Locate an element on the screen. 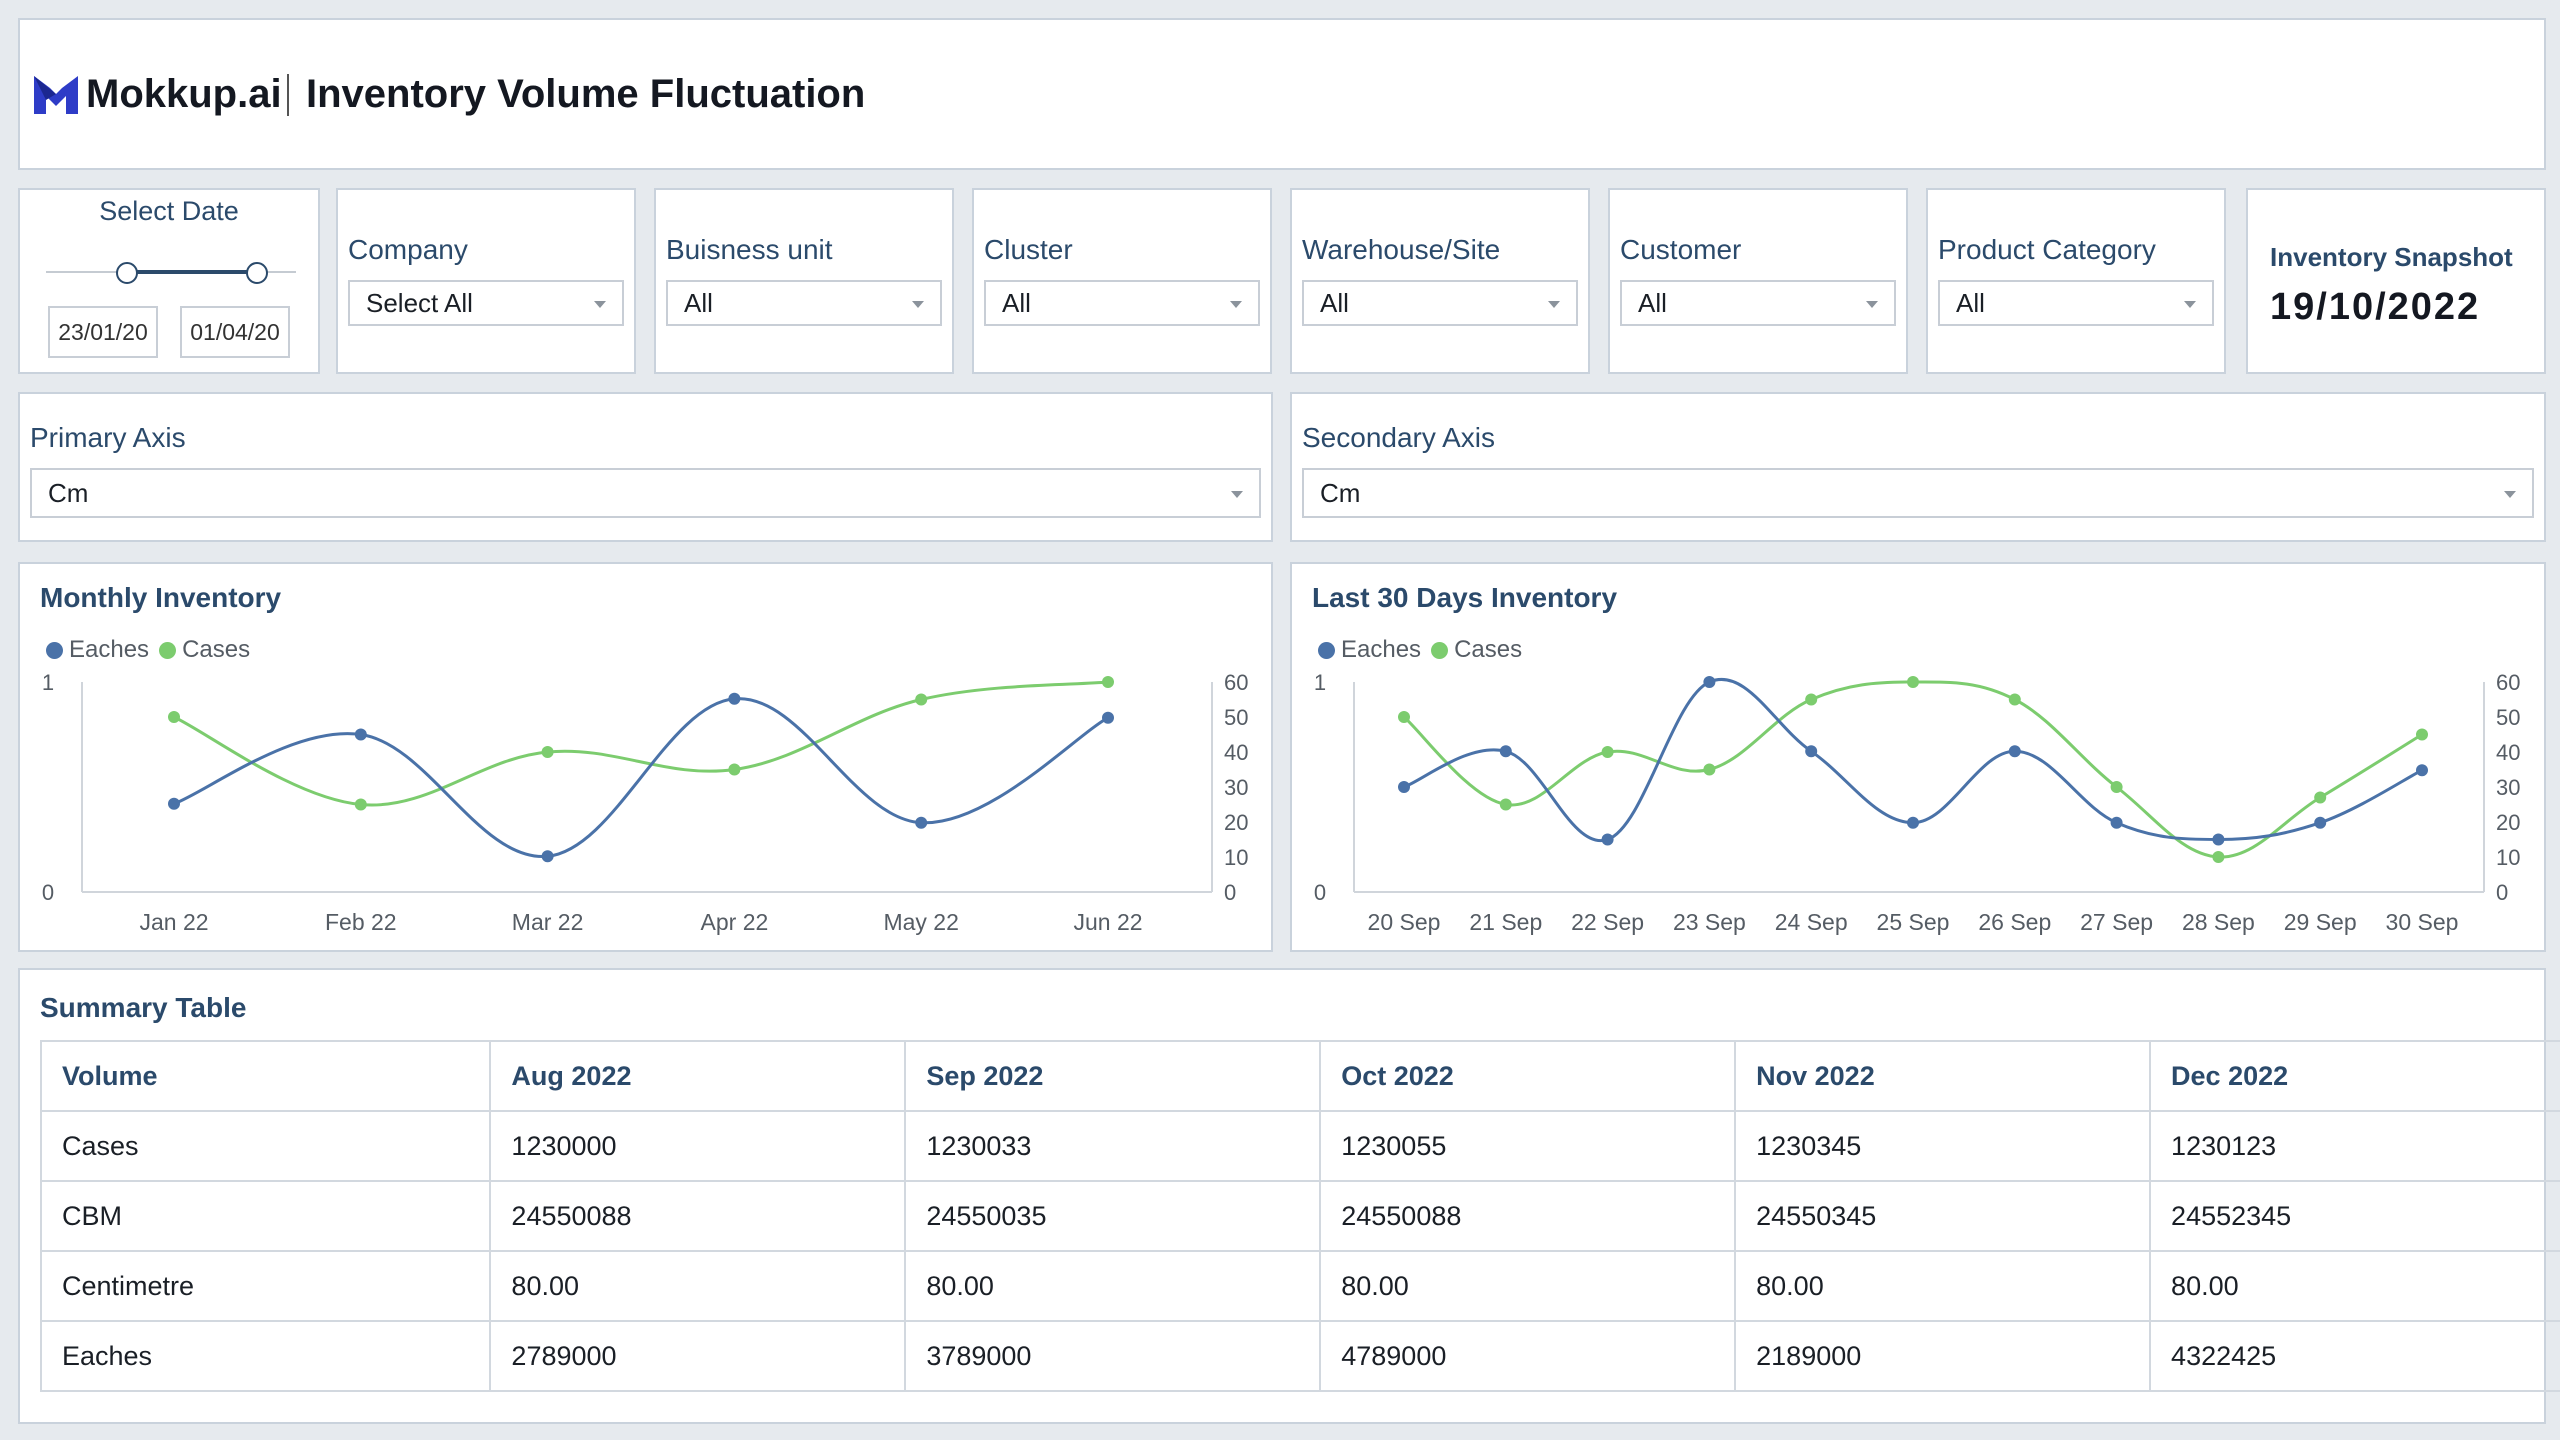  snapshot-value: 19/10/2022 is located at coordinates (2375, 307).